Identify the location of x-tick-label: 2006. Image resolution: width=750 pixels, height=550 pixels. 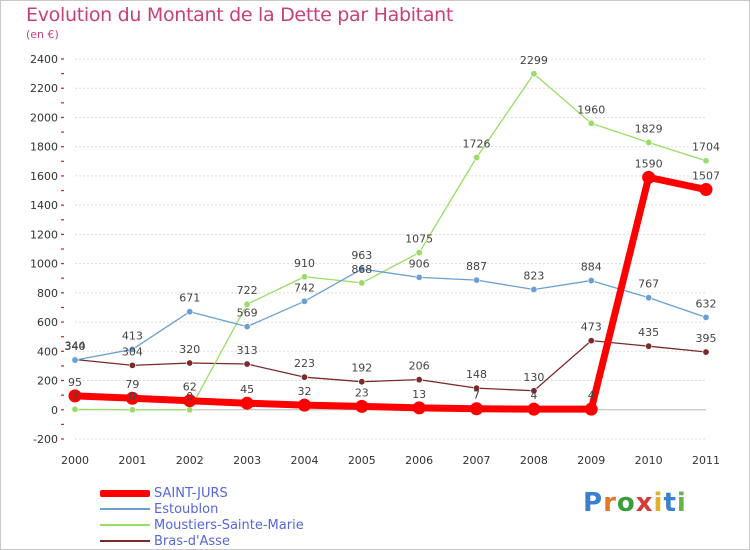
(419, 460).